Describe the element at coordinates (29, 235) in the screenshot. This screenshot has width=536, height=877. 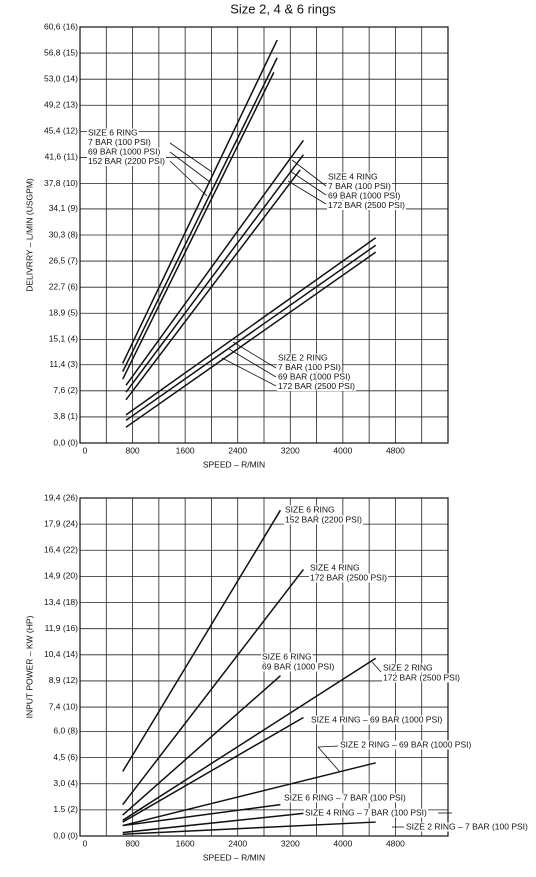
I see `y-axis-label: DELIVRRY – L/MIN (USGPM)` at that location.